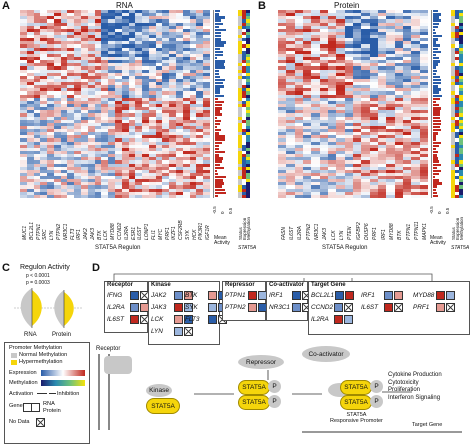 Image resolution: width=474 pixels, height=444 pixels. Describe the element at coordinates (375, 233) in the screenshot. I see `gene-label: PRF1` at that location.